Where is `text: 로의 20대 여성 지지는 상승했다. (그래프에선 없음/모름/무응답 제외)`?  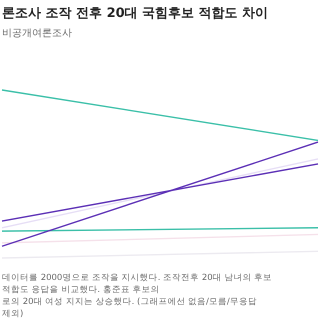
text: 로의 20대 여성 지지는 상승했다. (그래프에선 없음/모름/무응답 제외) is located at coordinates (129, 308).